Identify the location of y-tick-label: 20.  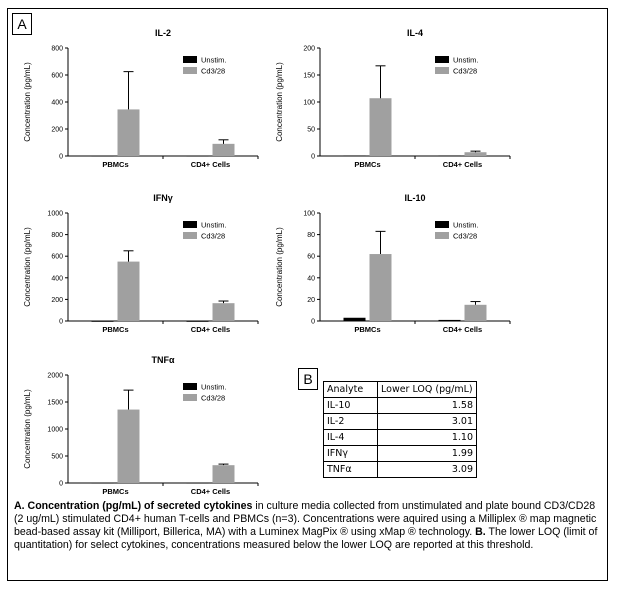
(311, 300).